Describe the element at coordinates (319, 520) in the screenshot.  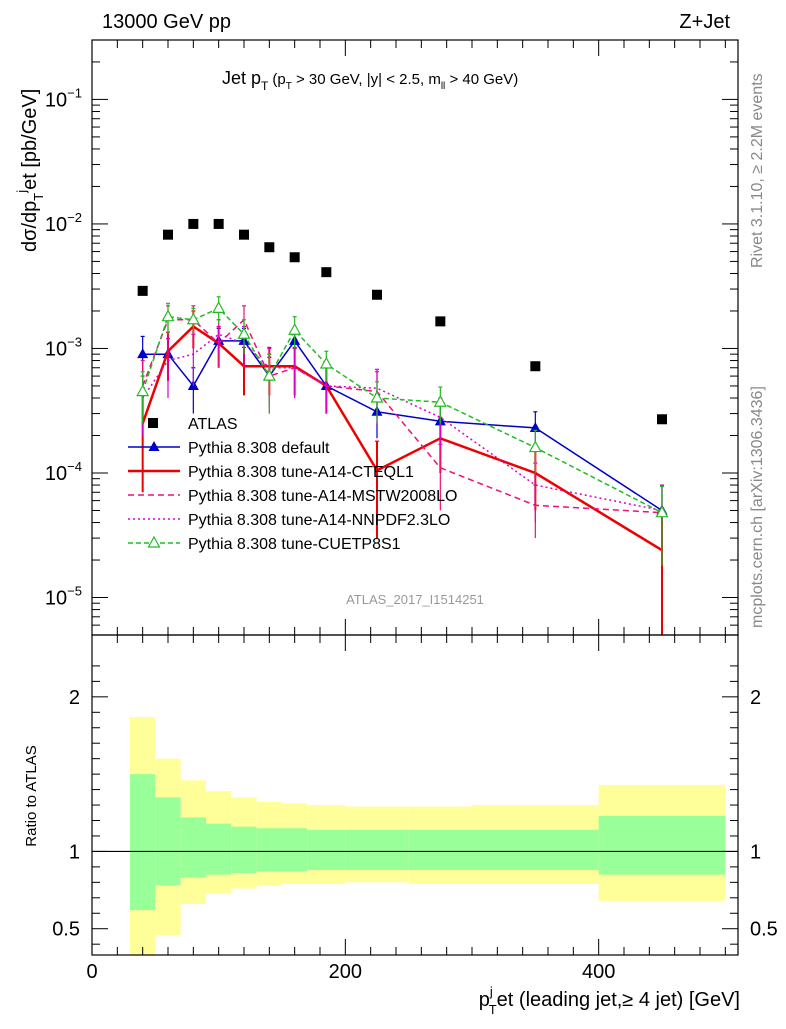
I see `legend-label-4: Pythia 8.308 tune-A14-NNPDF2.3LO` at that location.